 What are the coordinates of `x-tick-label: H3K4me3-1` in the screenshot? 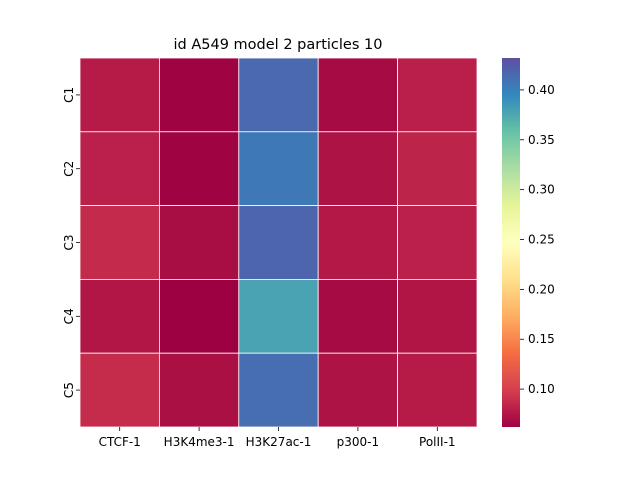 It's located at (199, 442).